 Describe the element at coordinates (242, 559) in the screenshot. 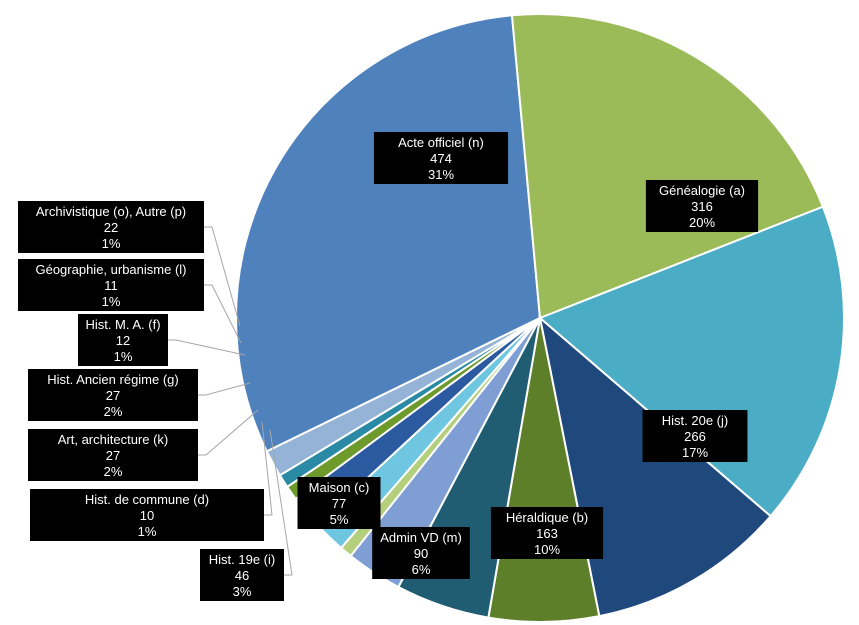

I see `slice-name-label: Hist. 19e (i)` at that location.